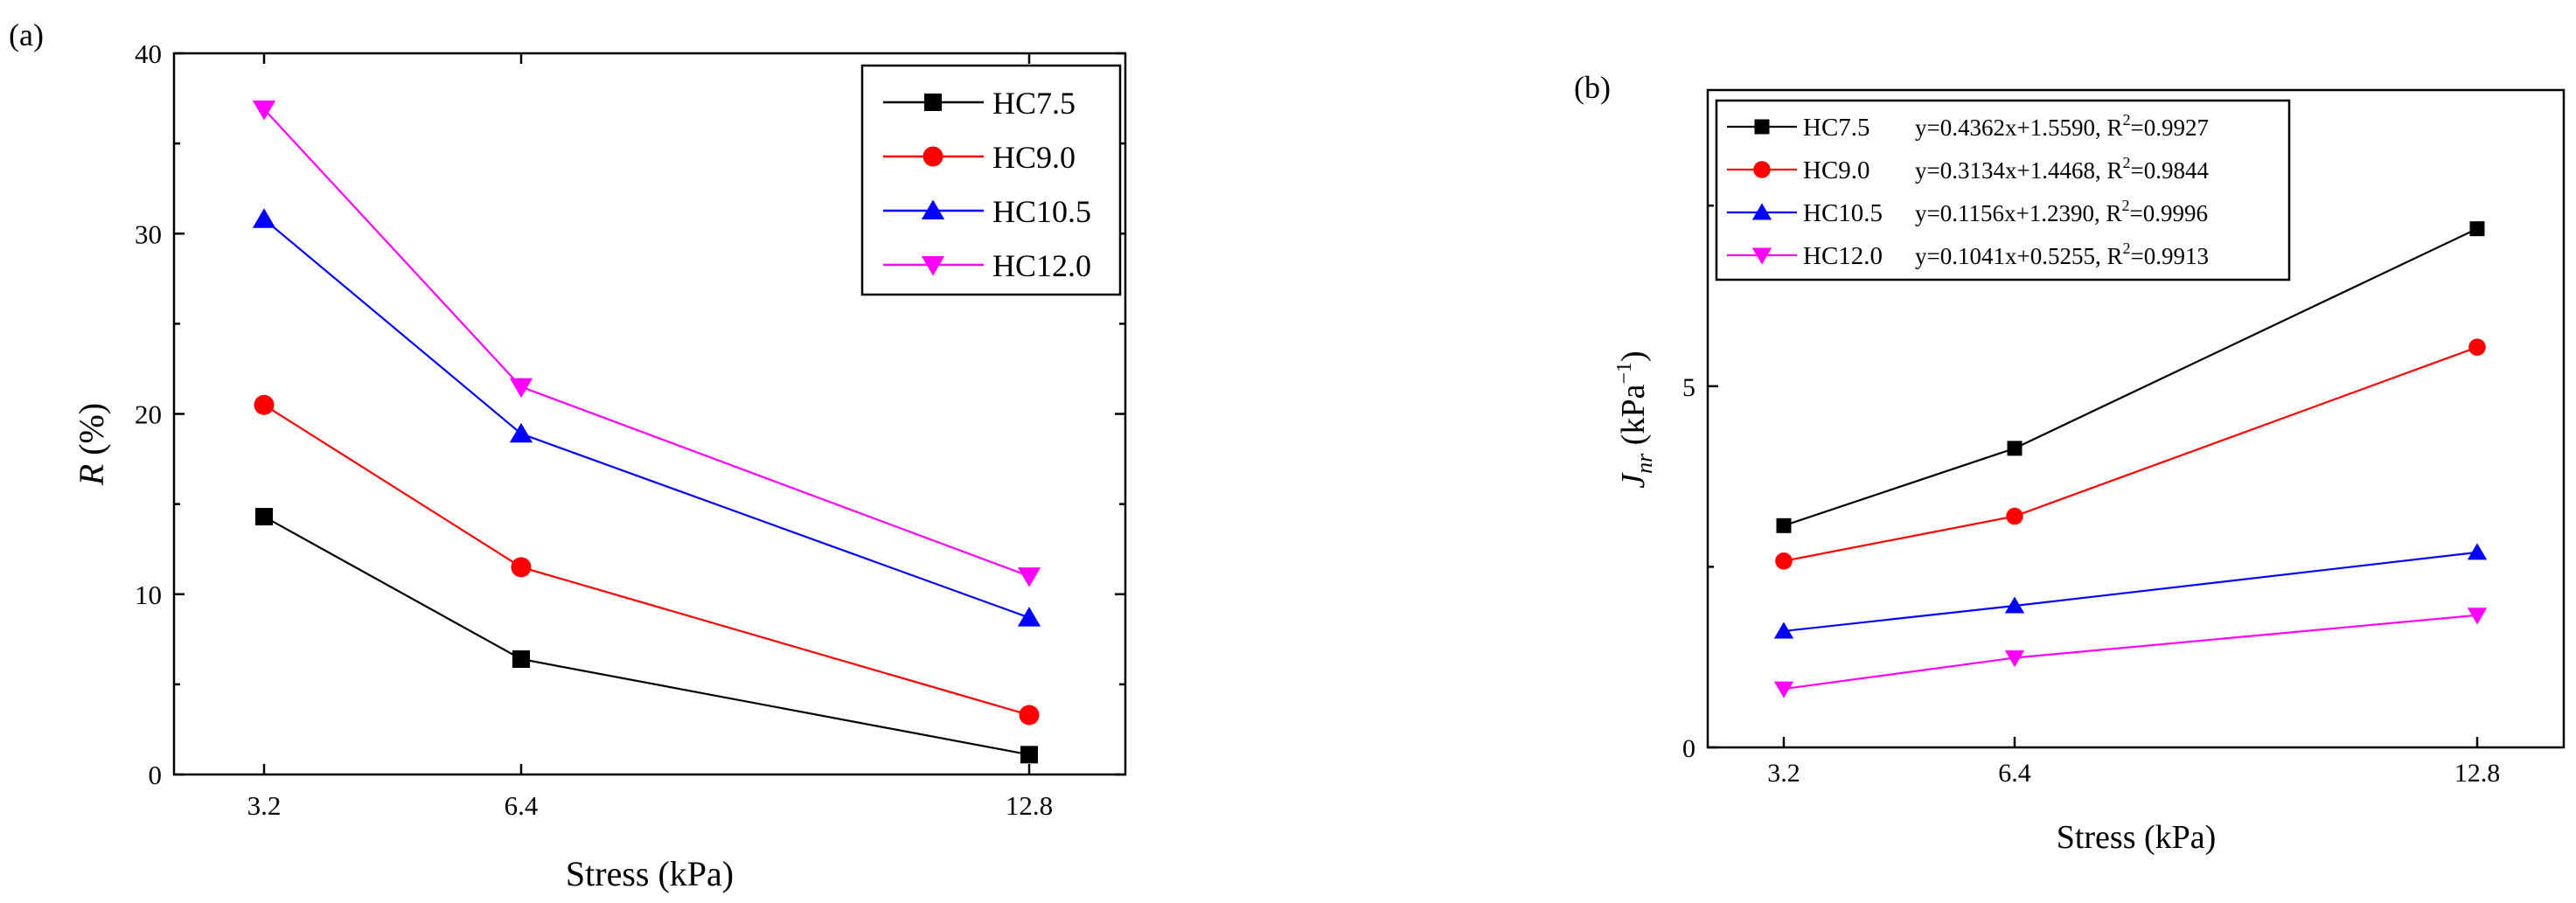 The image size is (2576, 903). What do you see at coordinates (1633, 480) in the screenshot?
I see `y-axis-label-b-main: J` at bounding box center [1633, 480].